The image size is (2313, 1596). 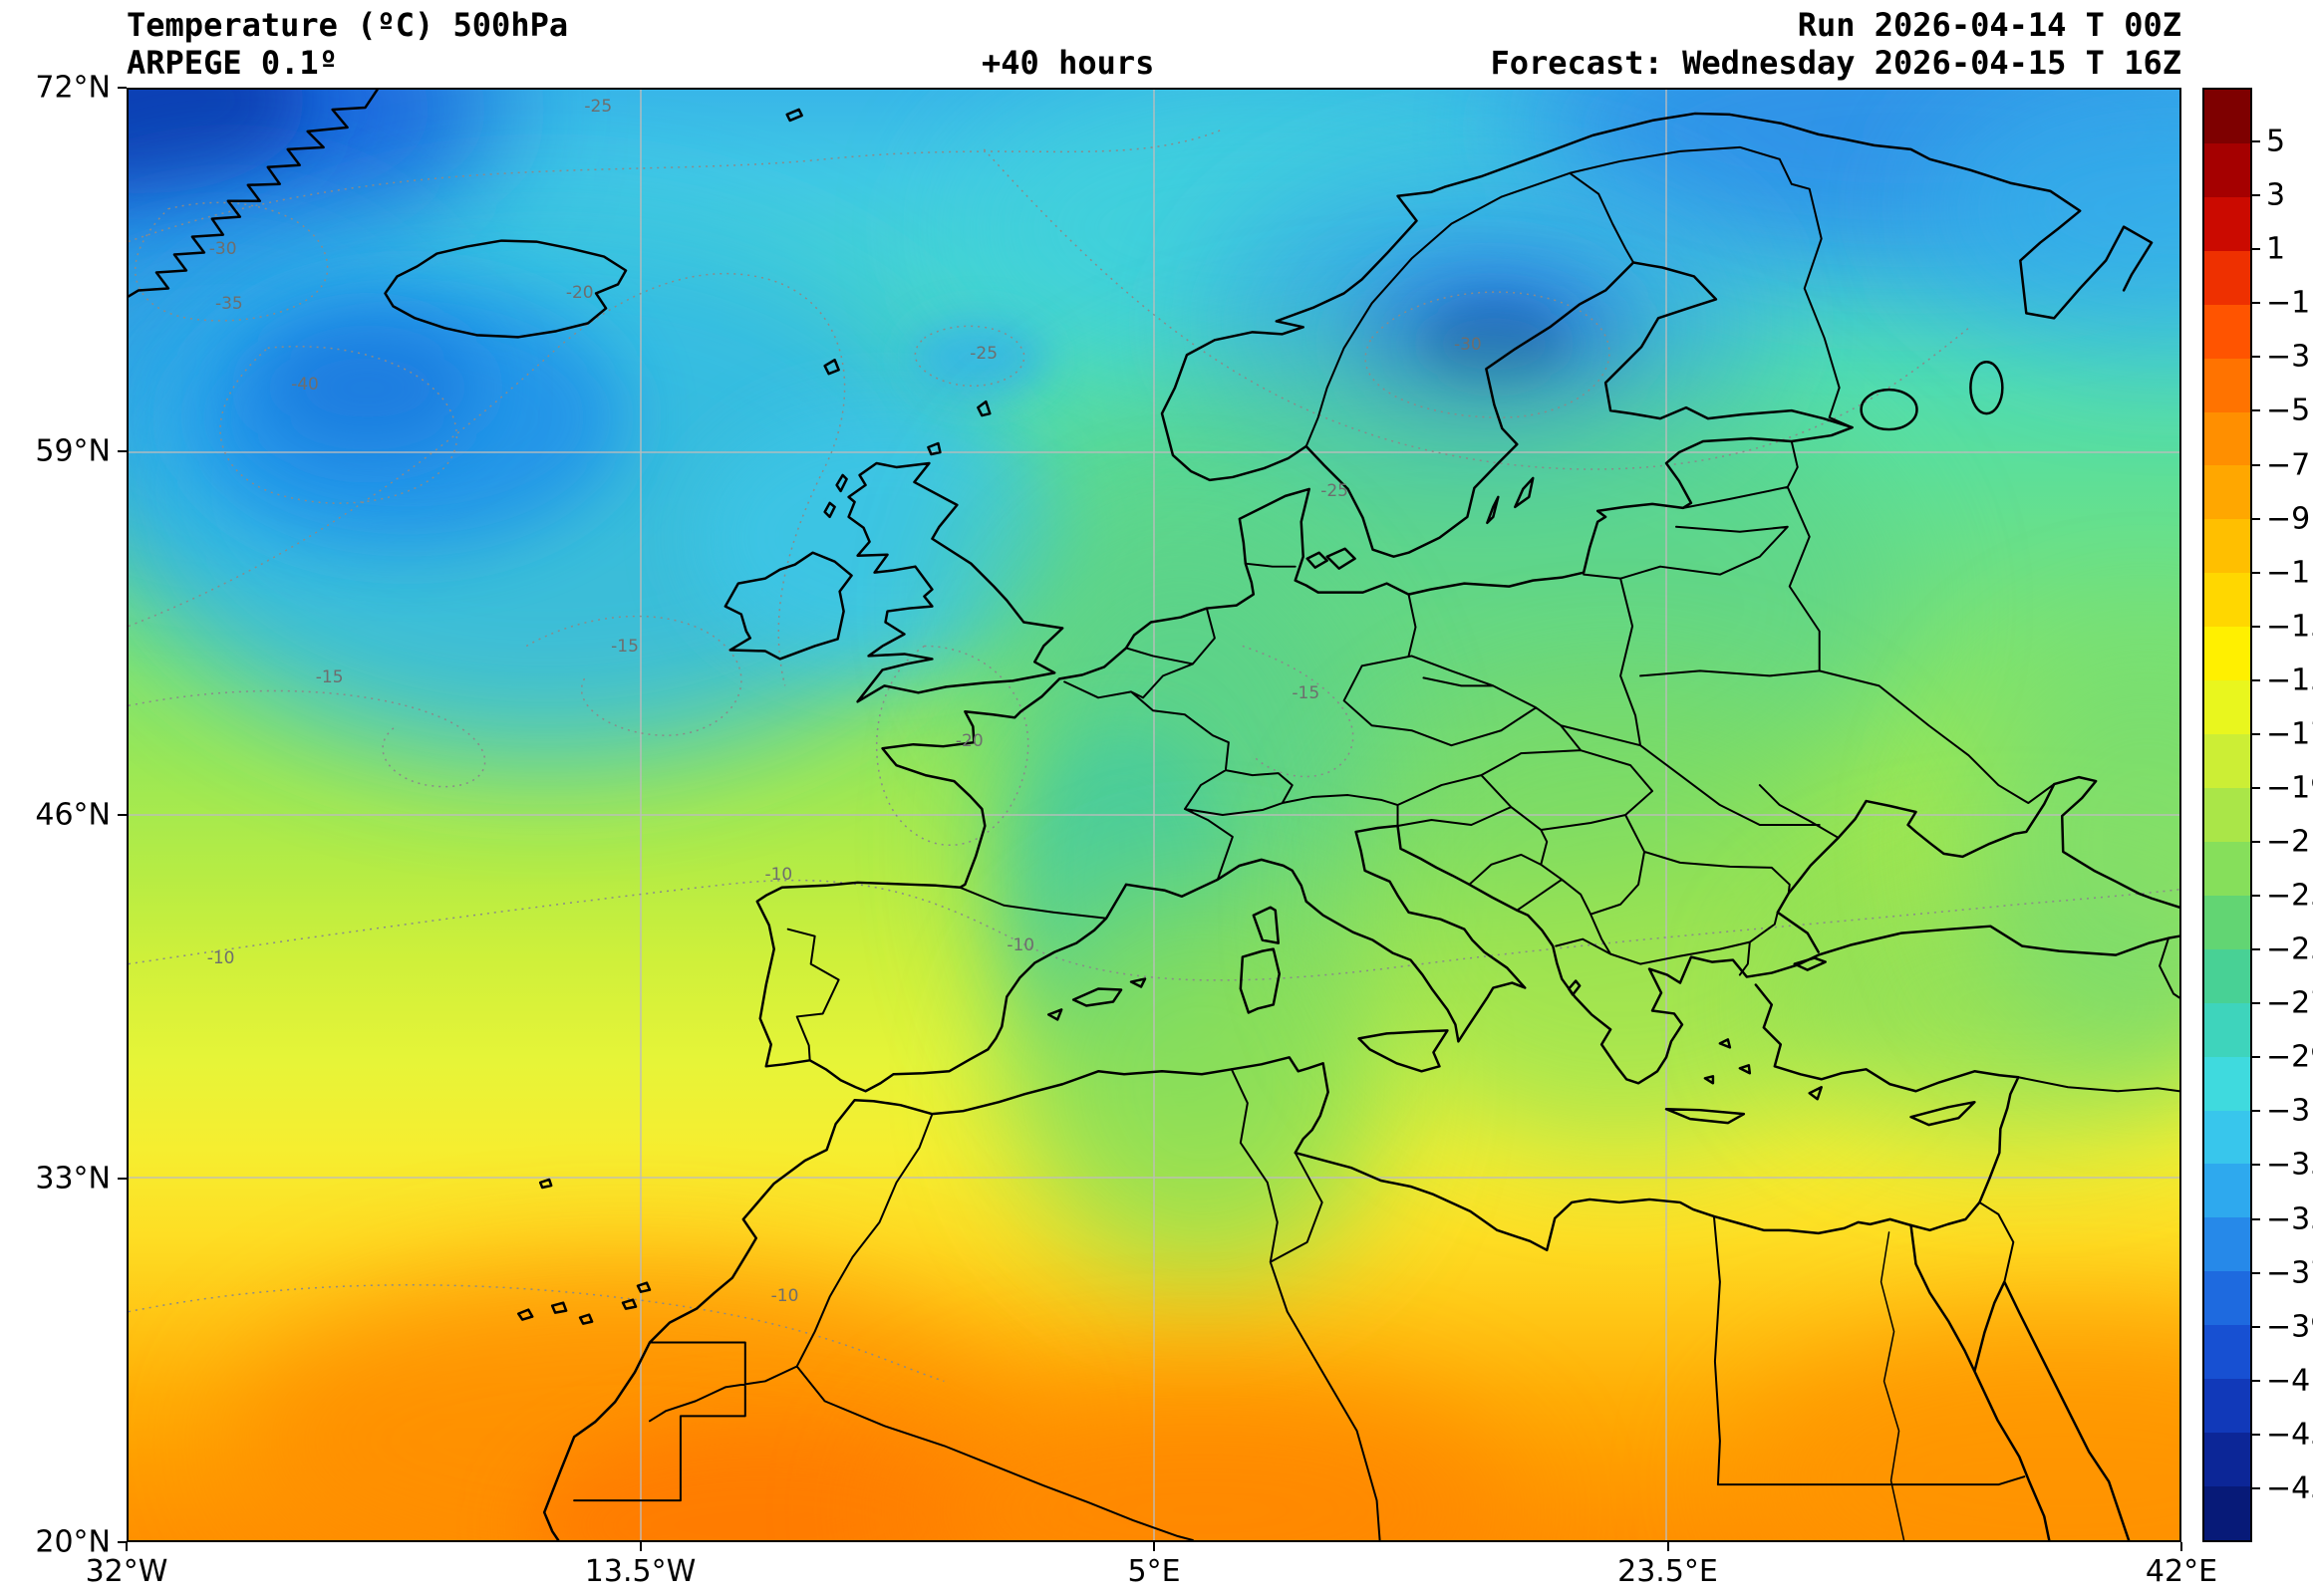 What do you see at coordinates (2290, 788) in the screenshot?
I see `colorbar-tick-label: −19` at bounding box center [2290, 788].